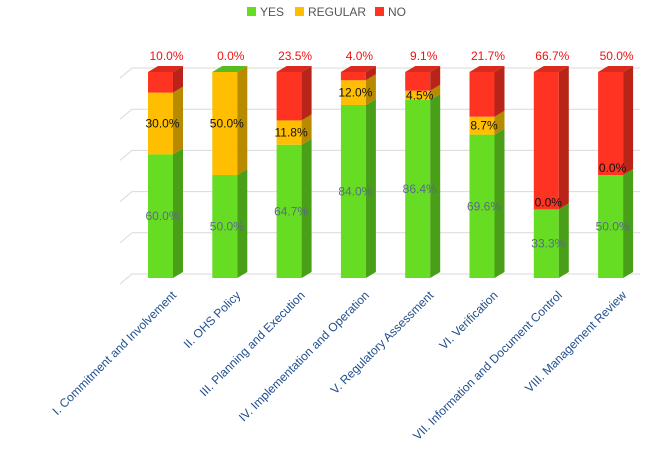 The width and height of the screenshot is (672, 473). What do you see at coordinates (548, 244) in the screenshot?
I see `data-label-yes-7: 33.3%` at bounding box center [548, 244].